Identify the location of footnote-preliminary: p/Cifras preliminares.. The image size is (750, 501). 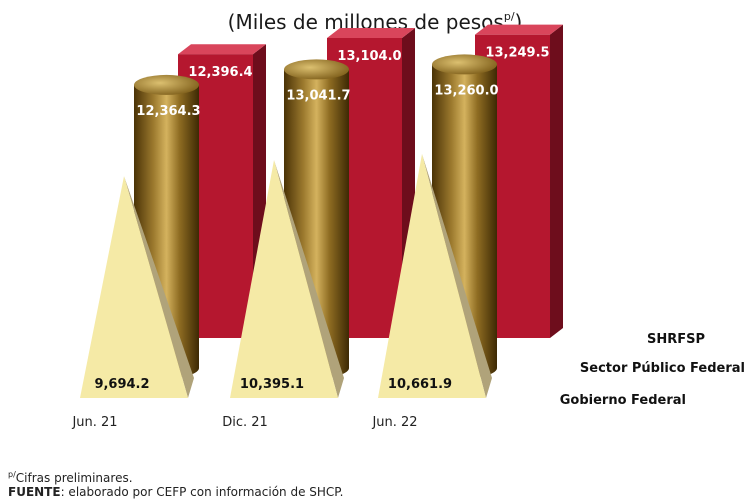
(70, 477).